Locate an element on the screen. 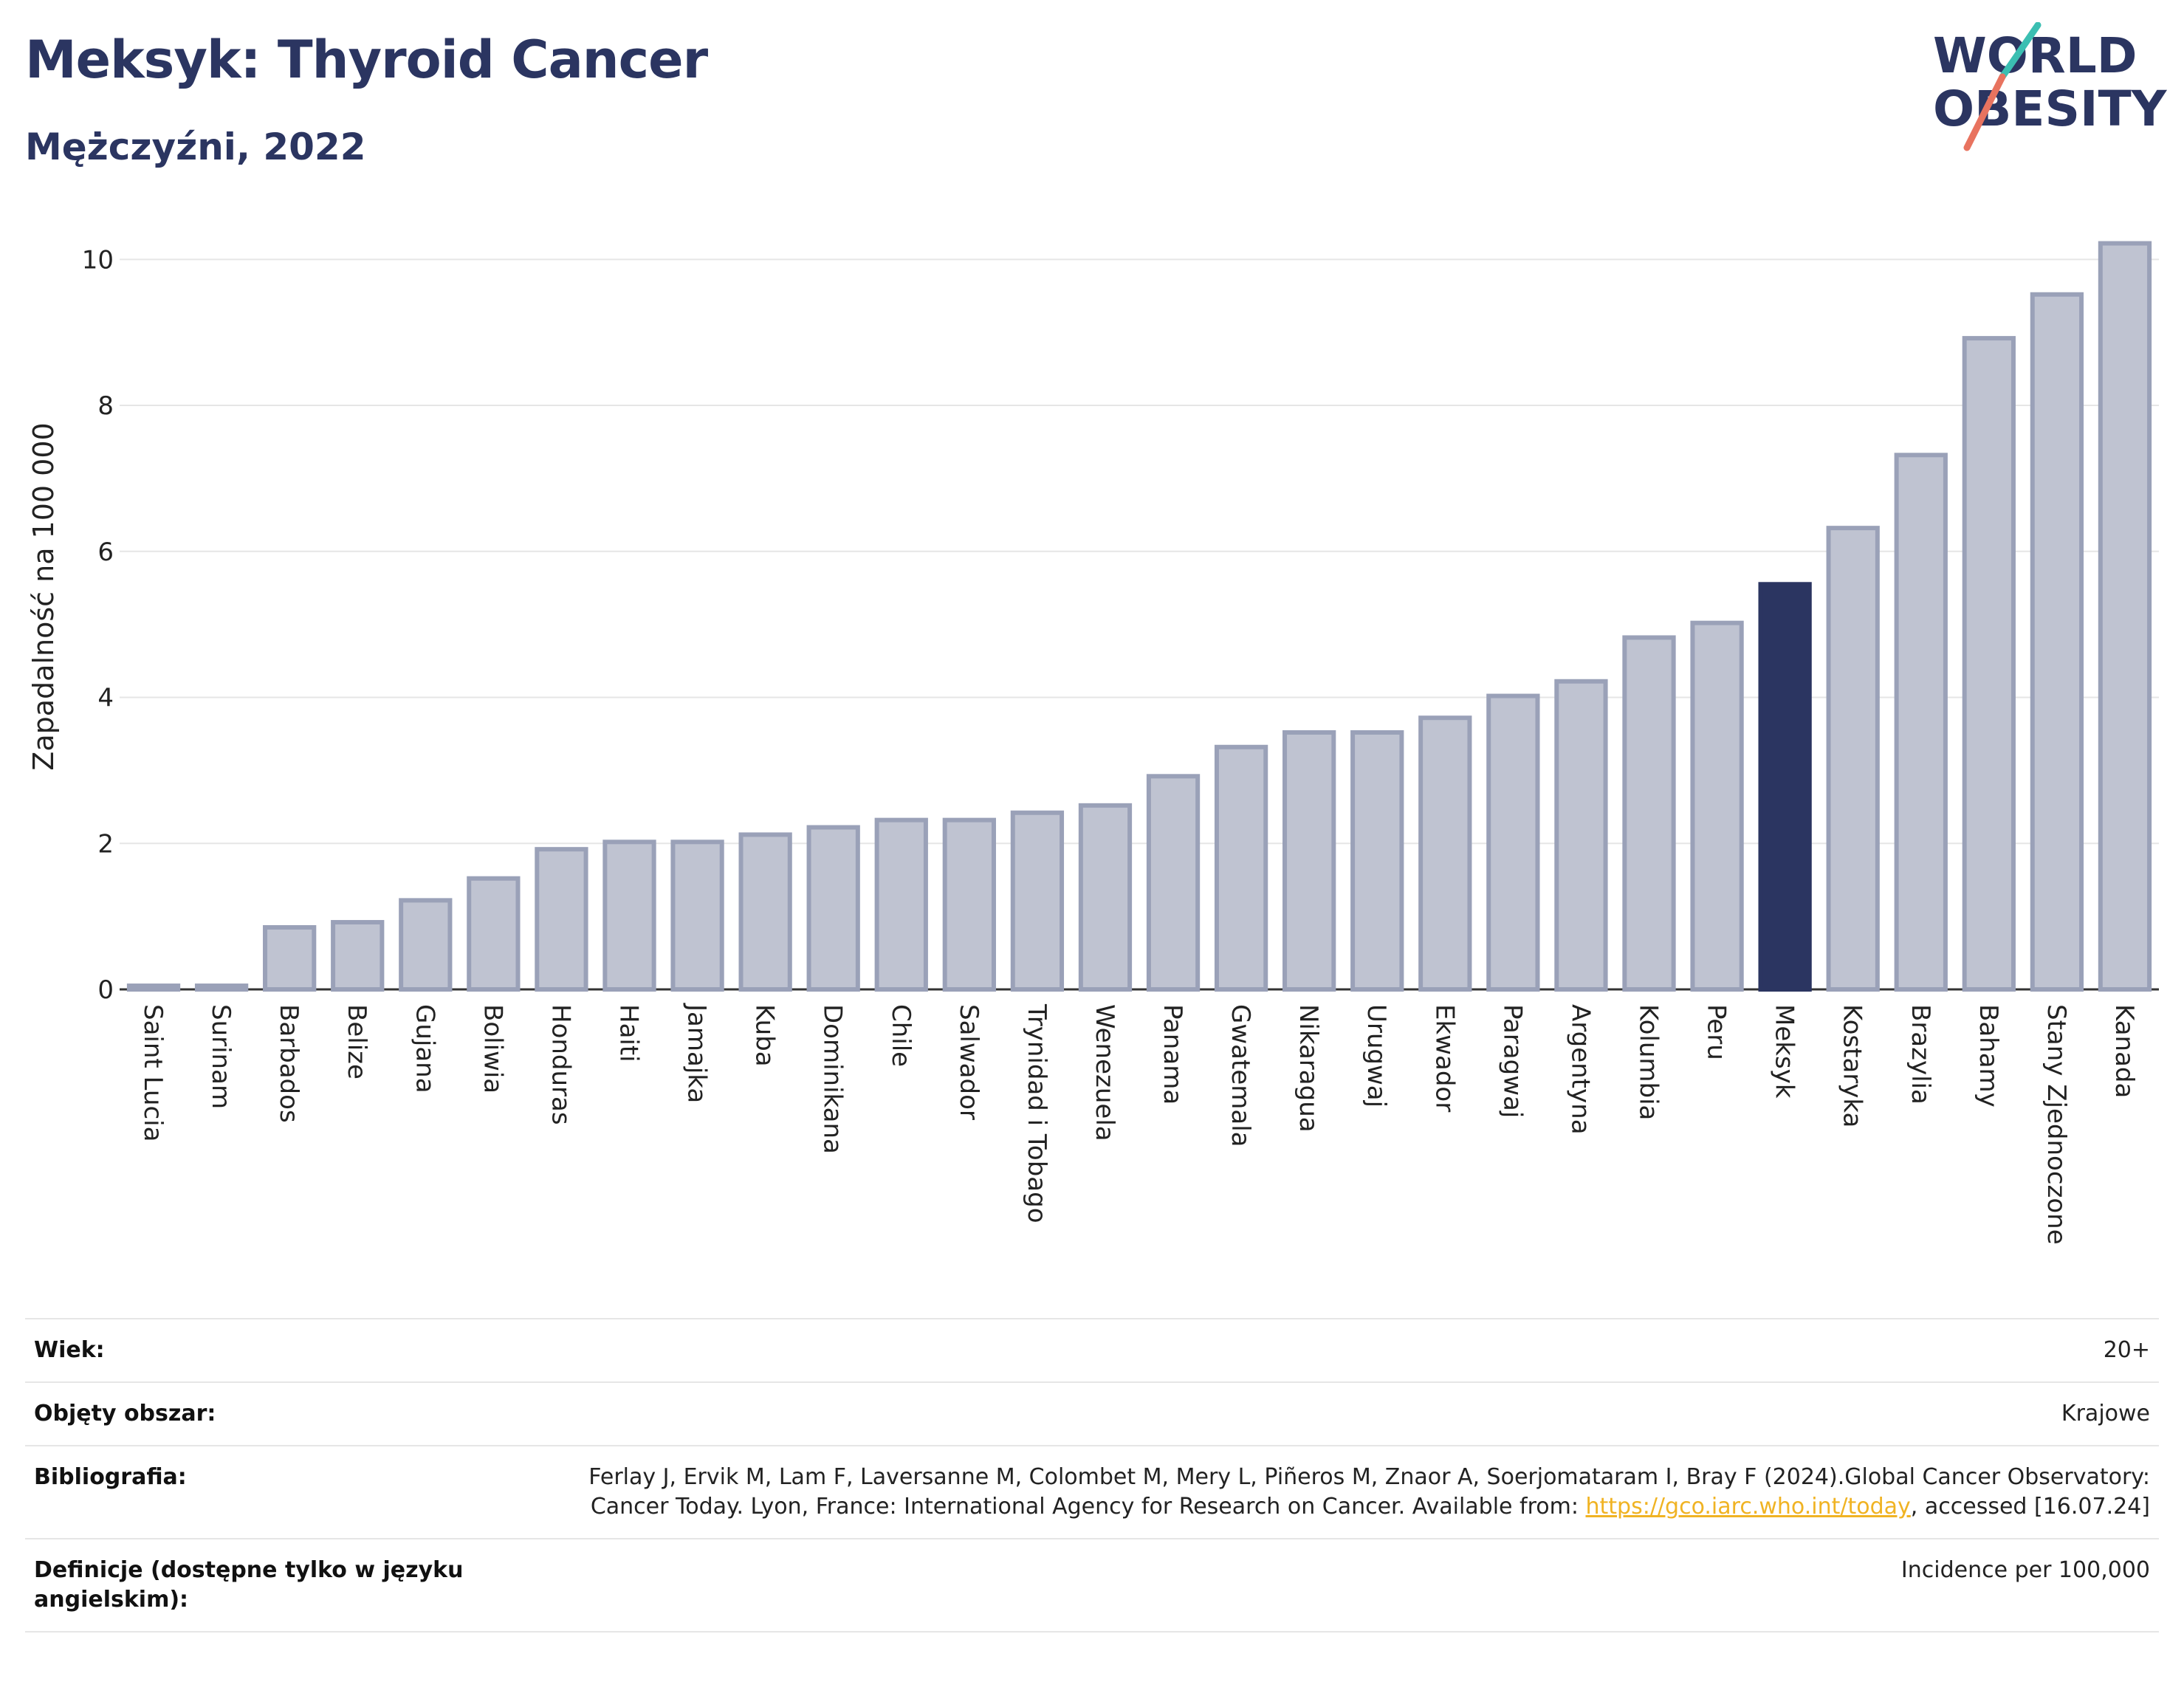 This screenshot has height=1696, width=2184. x-category-label: Trynidad i Tobago is located at coordinates (1037, 1113).